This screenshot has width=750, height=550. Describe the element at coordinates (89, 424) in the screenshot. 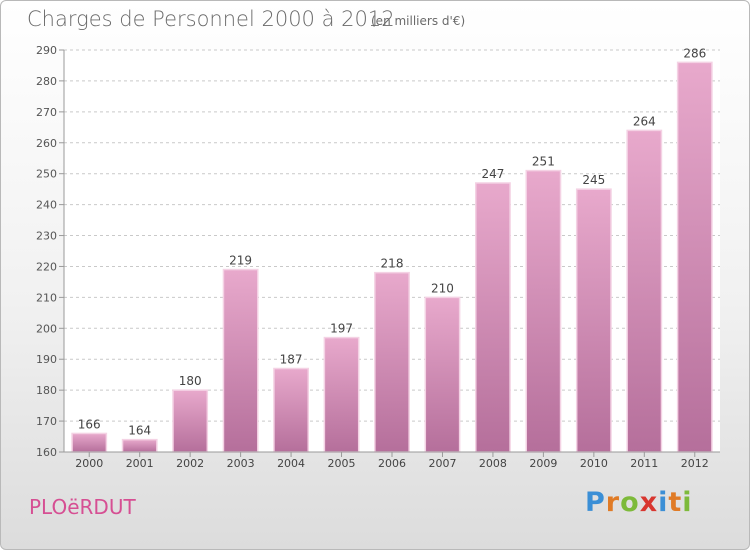

I see `bar-value-label: 166` at that location.